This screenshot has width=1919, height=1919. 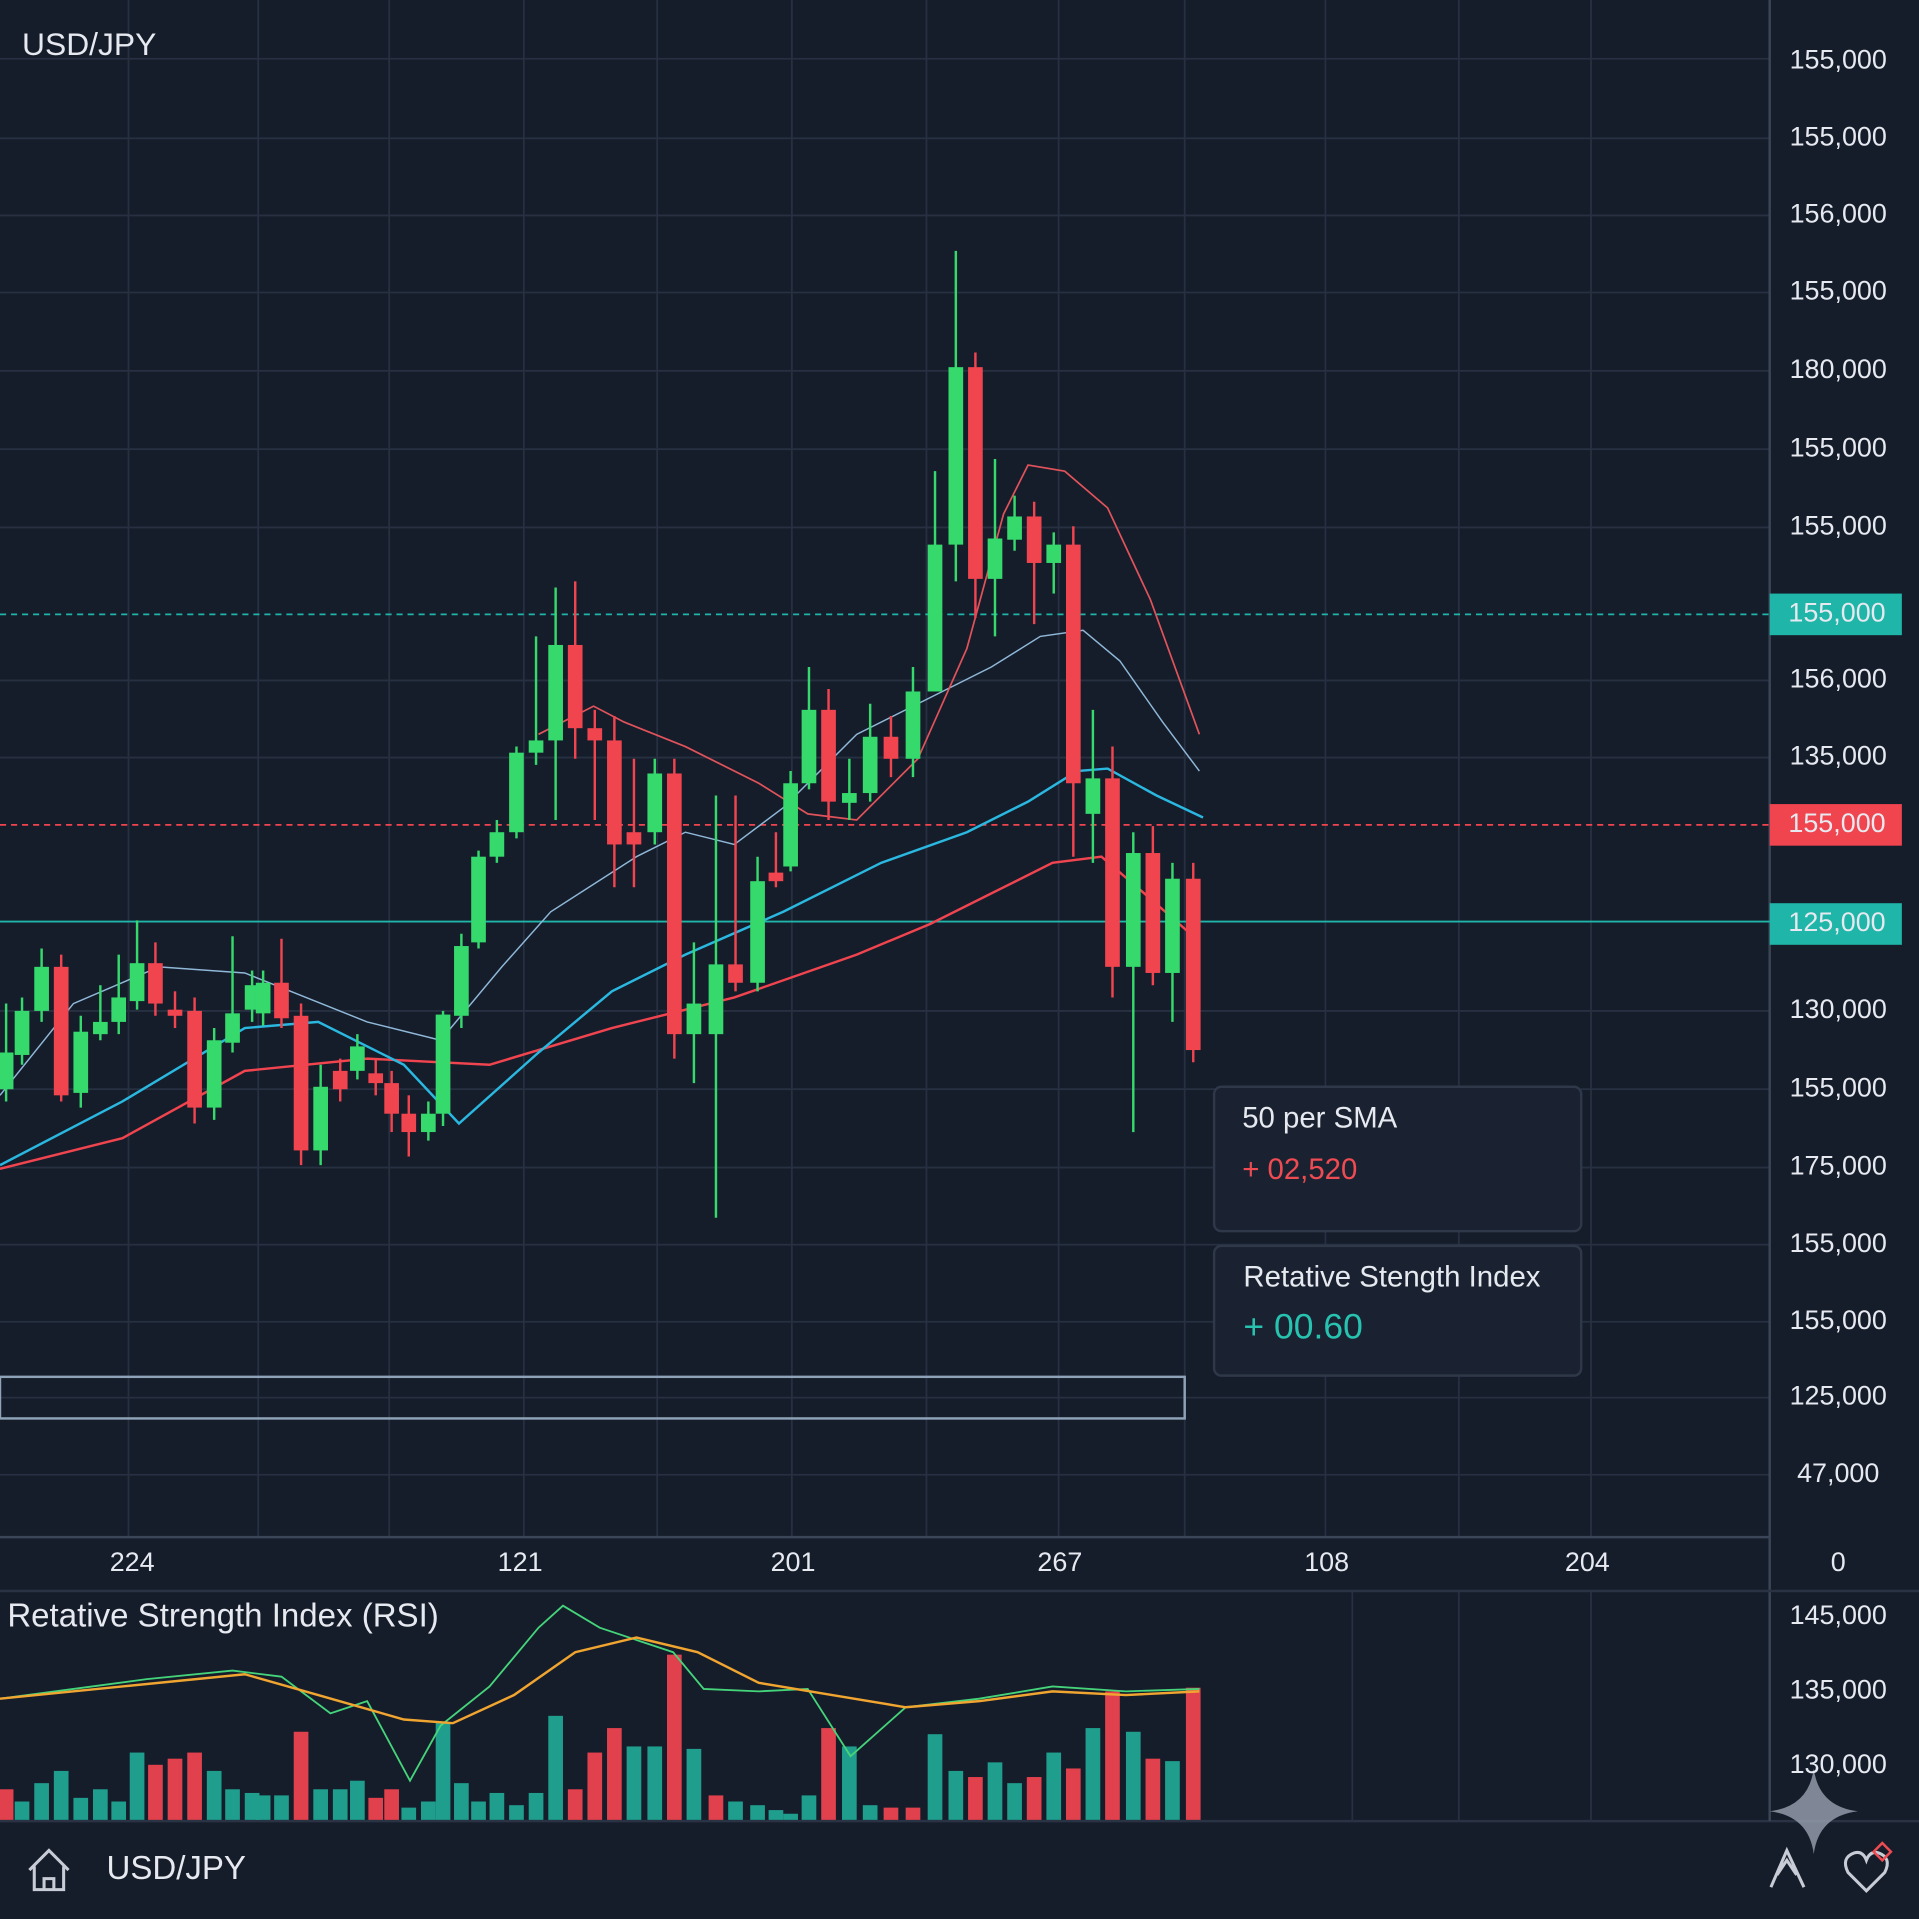 What do you see at coordinates (1813, 1811) in the screenshot?
I see `sparkle-icon` at bounding box center [1813, 1811].